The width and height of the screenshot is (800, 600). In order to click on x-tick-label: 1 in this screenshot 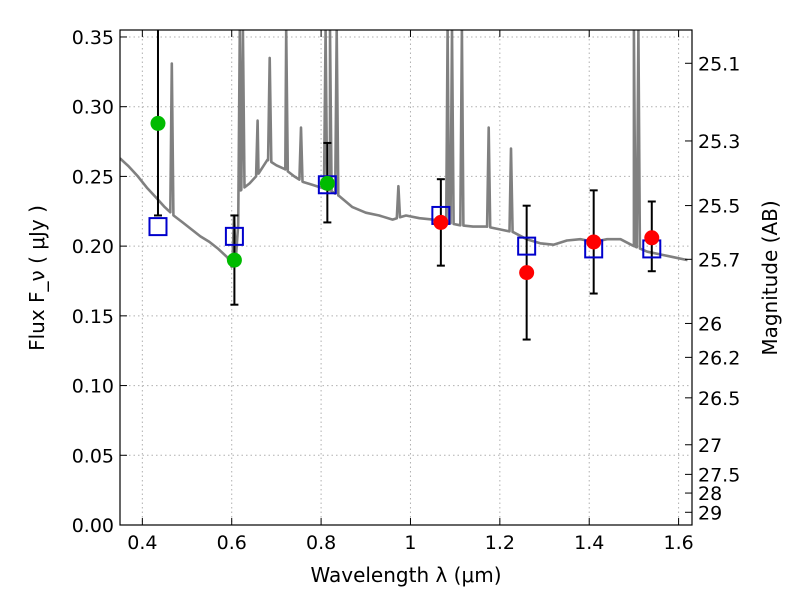, I will do `click(410, 543)`.